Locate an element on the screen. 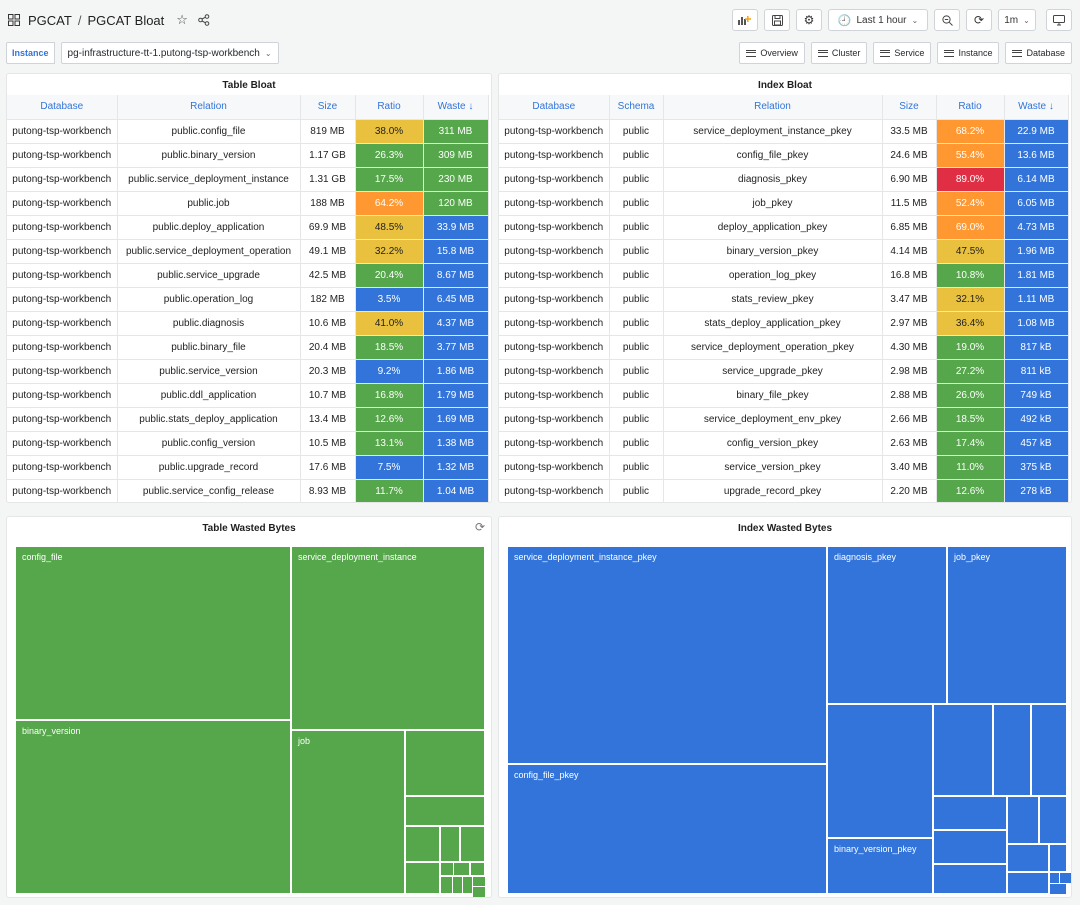 The image size is (1080, 905). cell-ratio: 36.4% is located at coordinates (970, 323).